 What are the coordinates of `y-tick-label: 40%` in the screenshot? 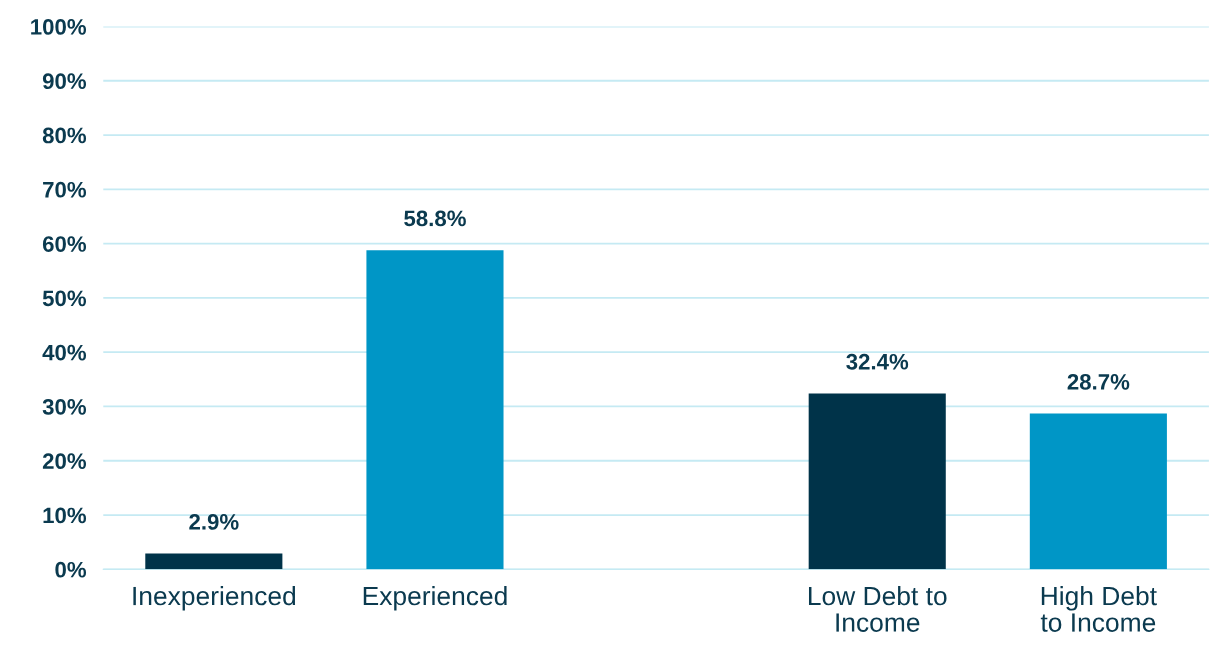 It's located at (64, 352).